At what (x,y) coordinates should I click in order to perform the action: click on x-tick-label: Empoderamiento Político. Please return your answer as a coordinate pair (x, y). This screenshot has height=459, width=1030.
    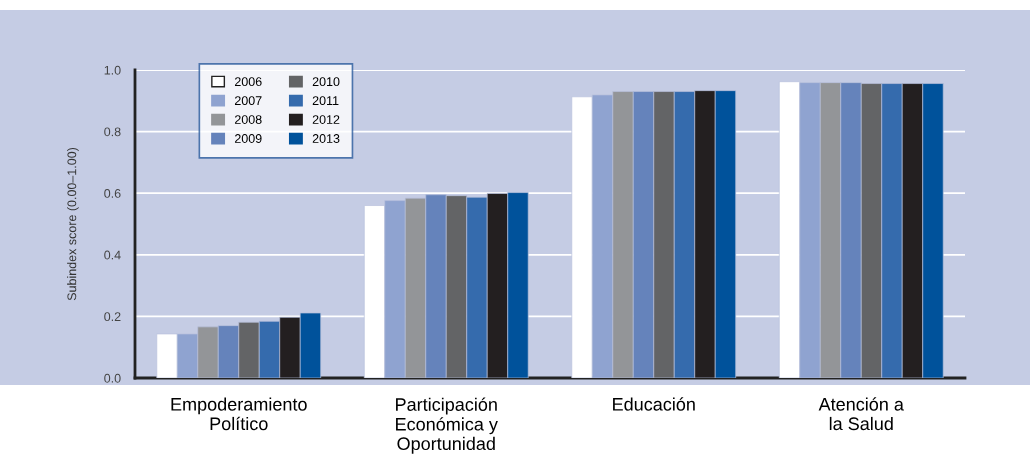
    Looking at the image, I should click on (239, 414).